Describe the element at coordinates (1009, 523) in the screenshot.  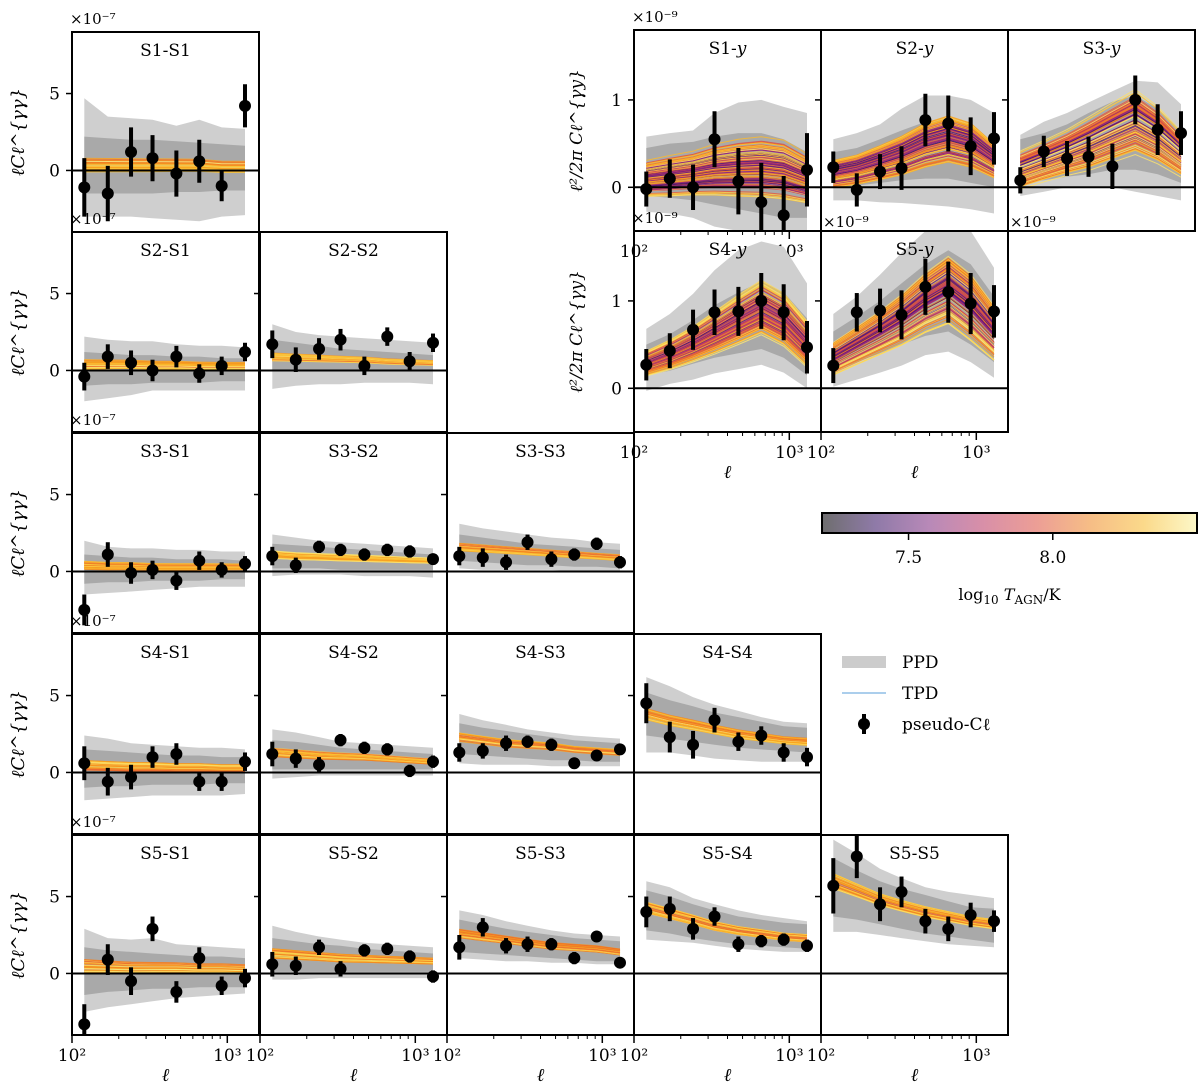
I see `colorbar-gradient` at that location.